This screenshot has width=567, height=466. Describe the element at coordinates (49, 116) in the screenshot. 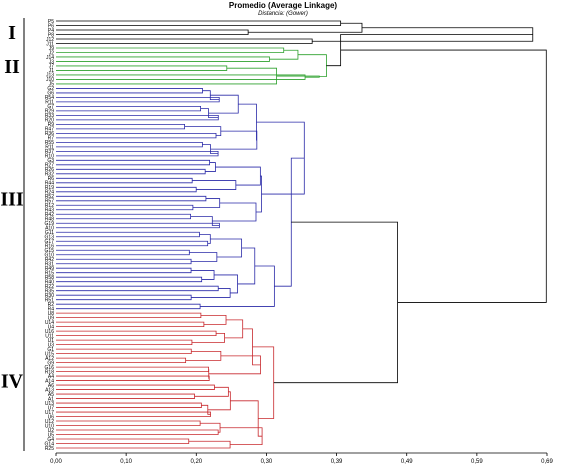

I see `leaf-label: R33` at that location.